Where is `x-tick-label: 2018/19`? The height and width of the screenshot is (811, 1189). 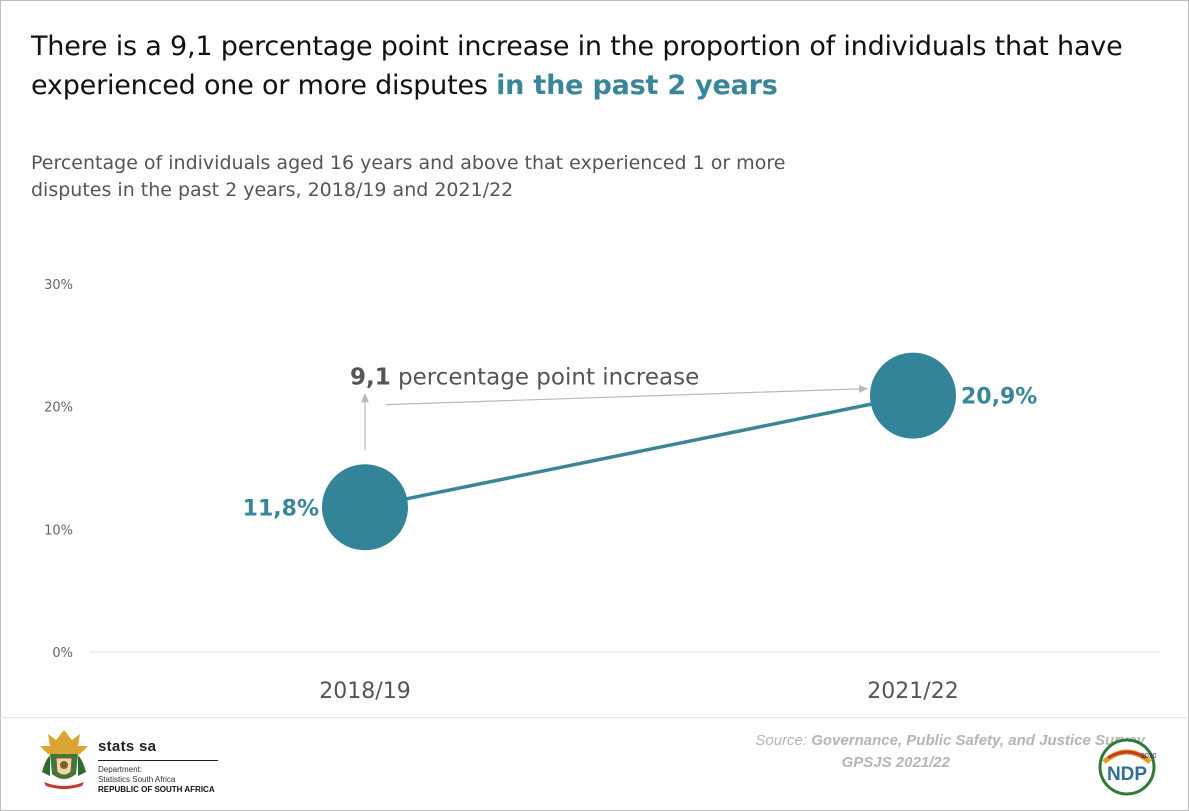
x-tick-label: 2018/19 is located at coordinates (364, 691).